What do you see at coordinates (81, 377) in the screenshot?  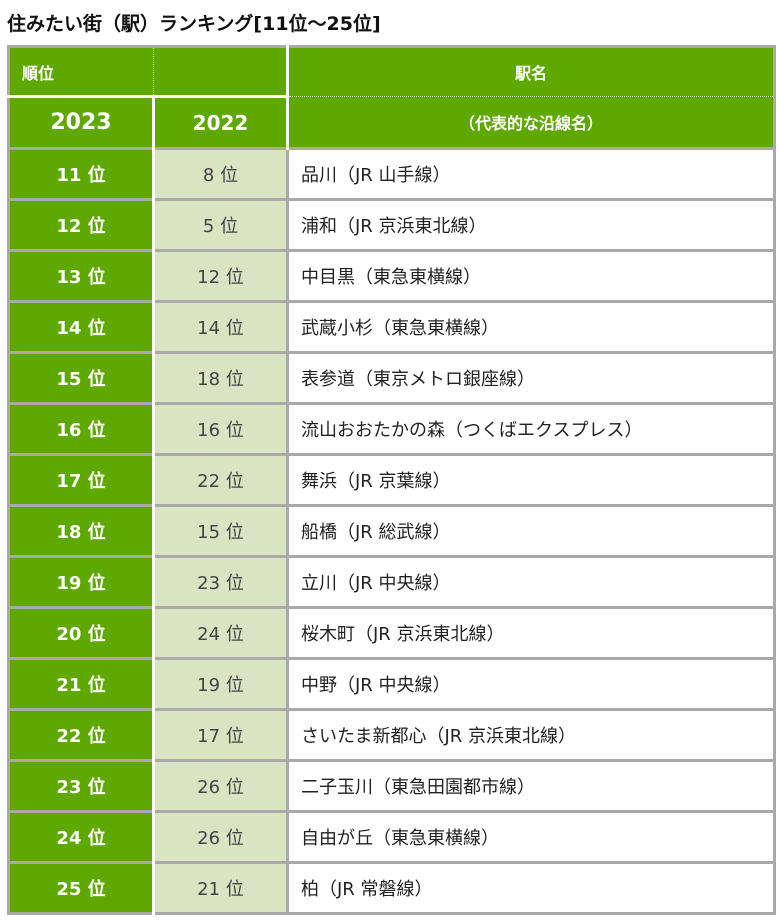 I see `rank-2023-cell: 15 位` at bounding box center [81, 377].